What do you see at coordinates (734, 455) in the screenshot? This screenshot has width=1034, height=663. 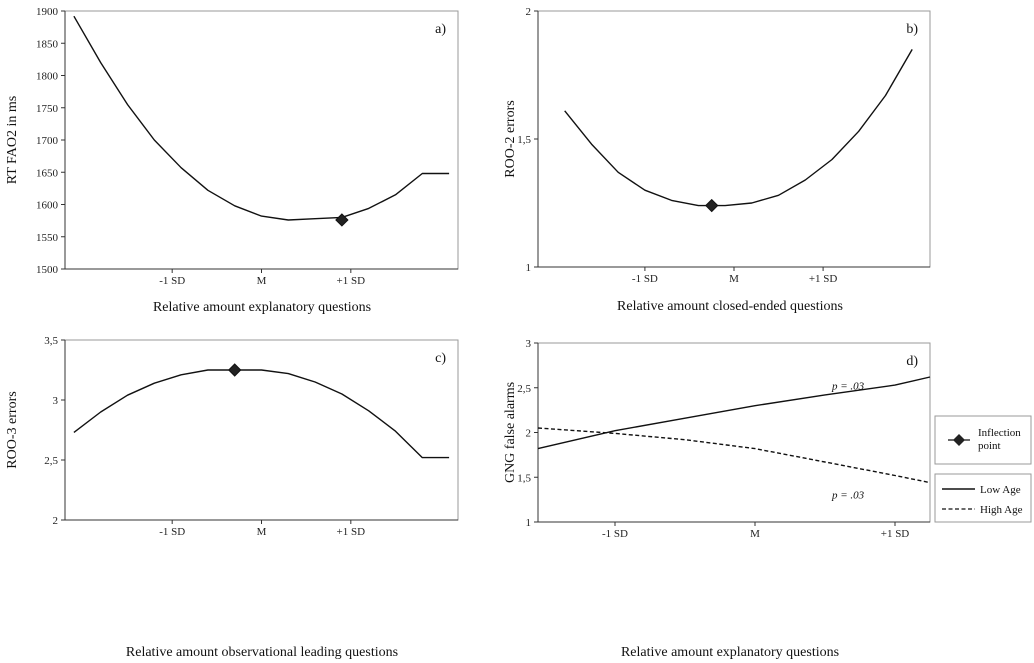 I see `series-line-high-age` at bounding box center [734, 455].